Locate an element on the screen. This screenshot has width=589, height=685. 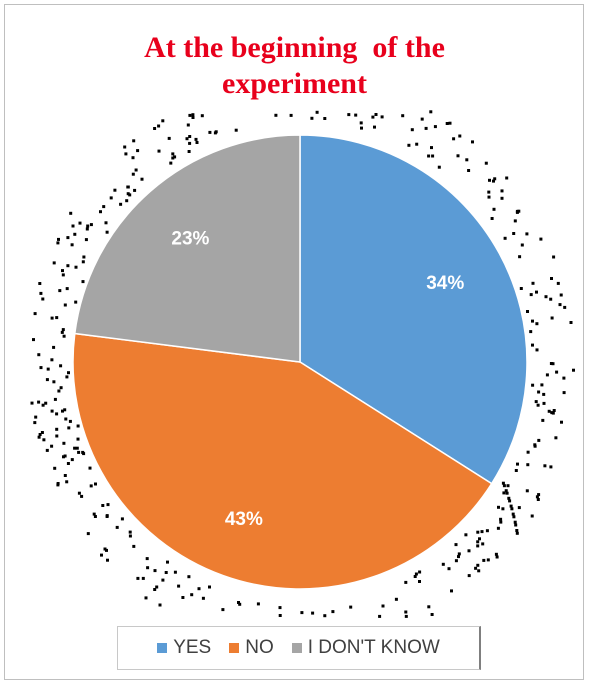
chart-legend: YES NO I DON'T KNOW is located at coordinates (299, 648).